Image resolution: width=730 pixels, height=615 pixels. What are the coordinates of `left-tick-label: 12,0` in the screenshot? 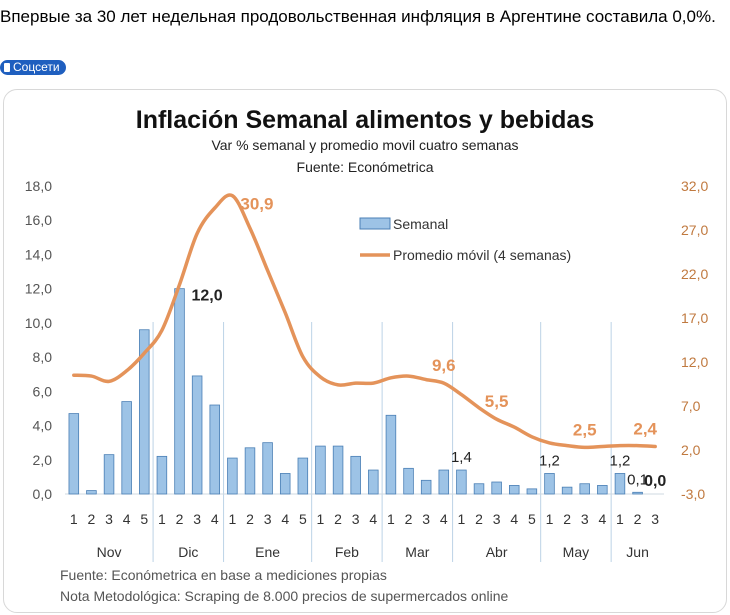 It's located at (38, 289).